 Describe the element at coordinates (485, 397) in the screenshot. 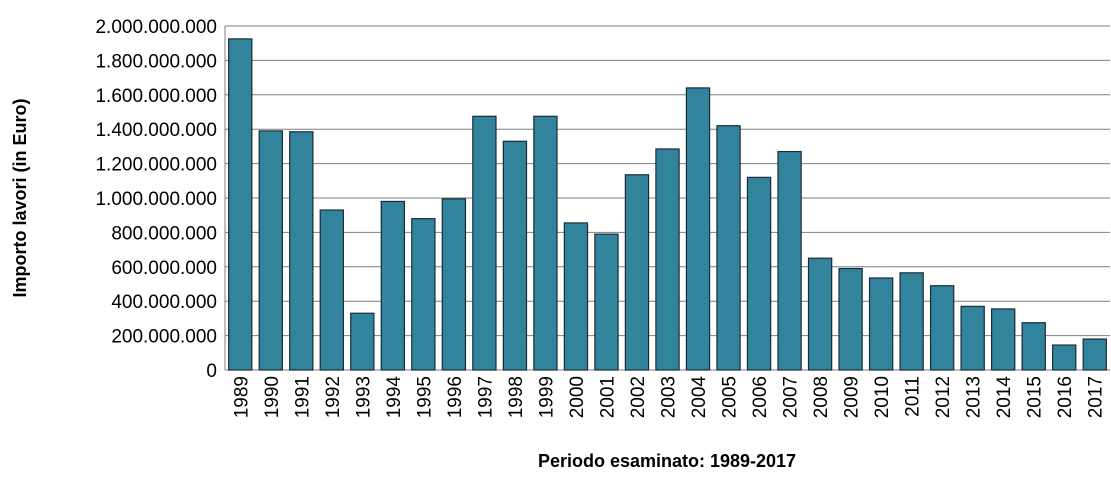

I see `x-tick-label: 1997` at that location.